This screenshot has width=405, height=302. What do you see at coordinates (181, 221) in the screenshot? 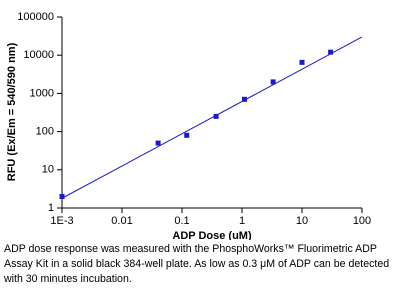
I see `x-tick-label: 0.1` at bounding box center [181, 221].